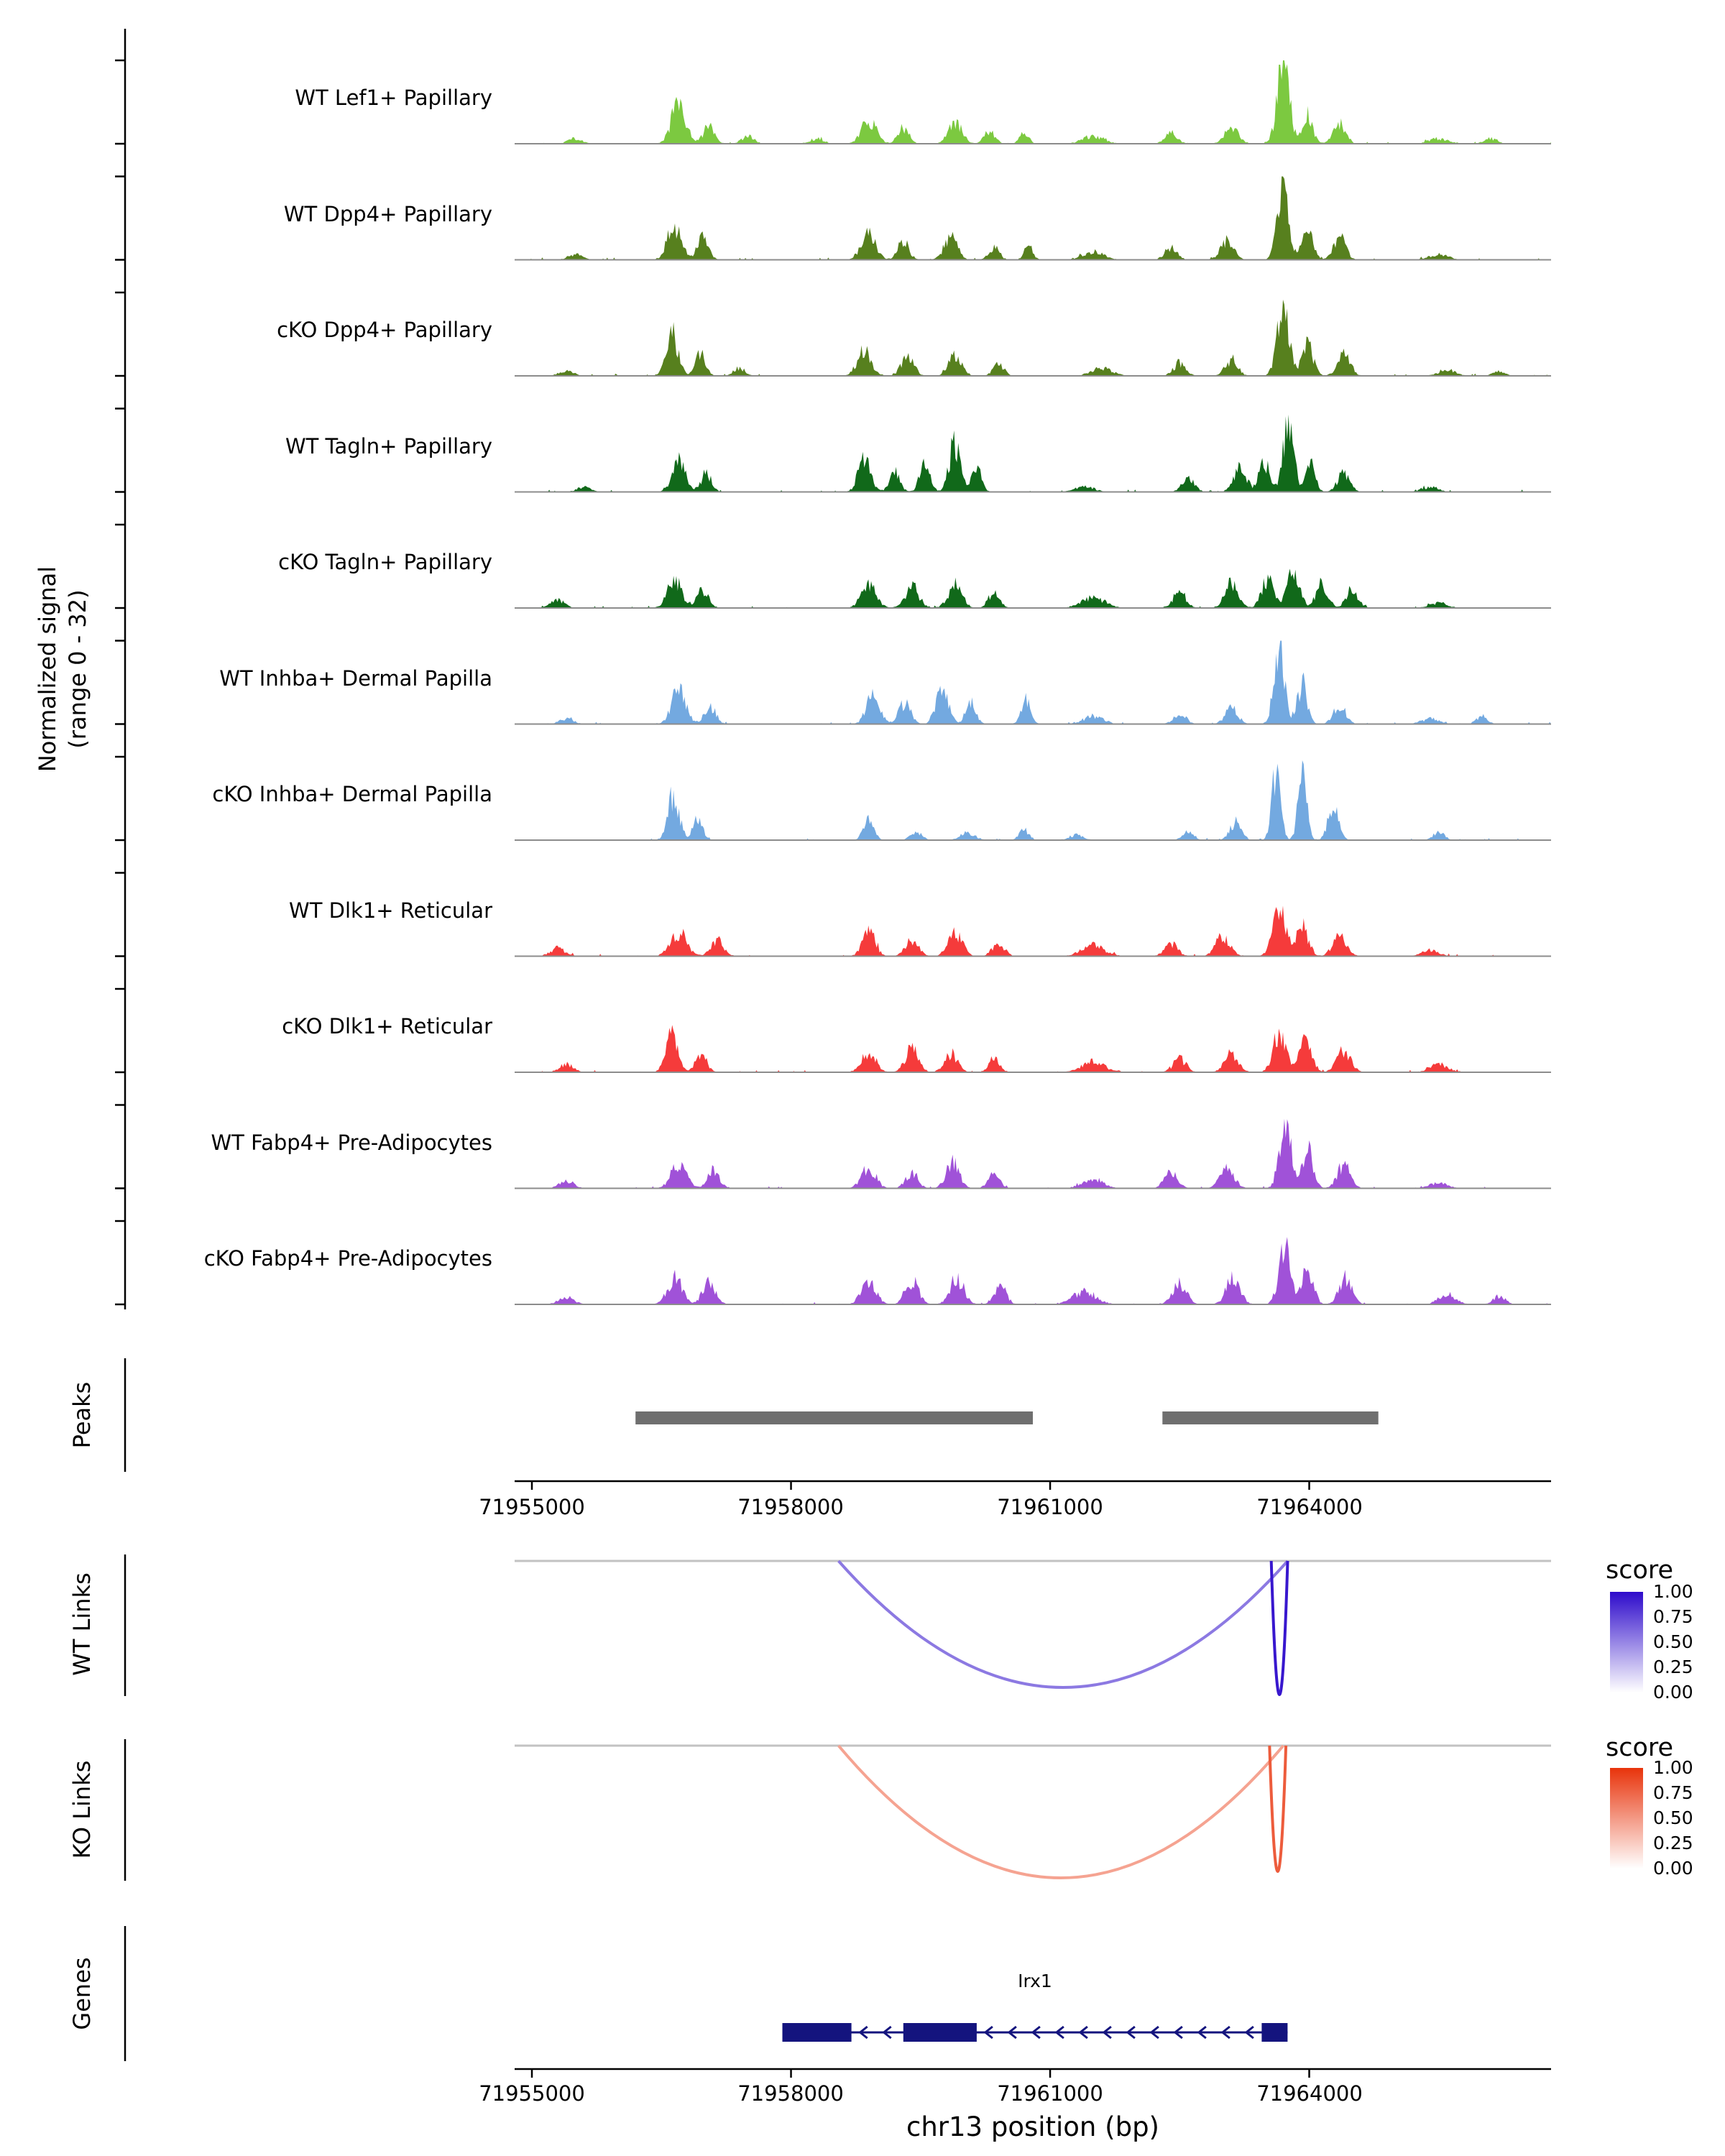 Image resolution: width=1725 pixels, height=2156 pixels. What do you see at coordinates (1640, 1747) in the screenshot?
I see `ko-score-title: score` at bounding box center [1640, 1747].